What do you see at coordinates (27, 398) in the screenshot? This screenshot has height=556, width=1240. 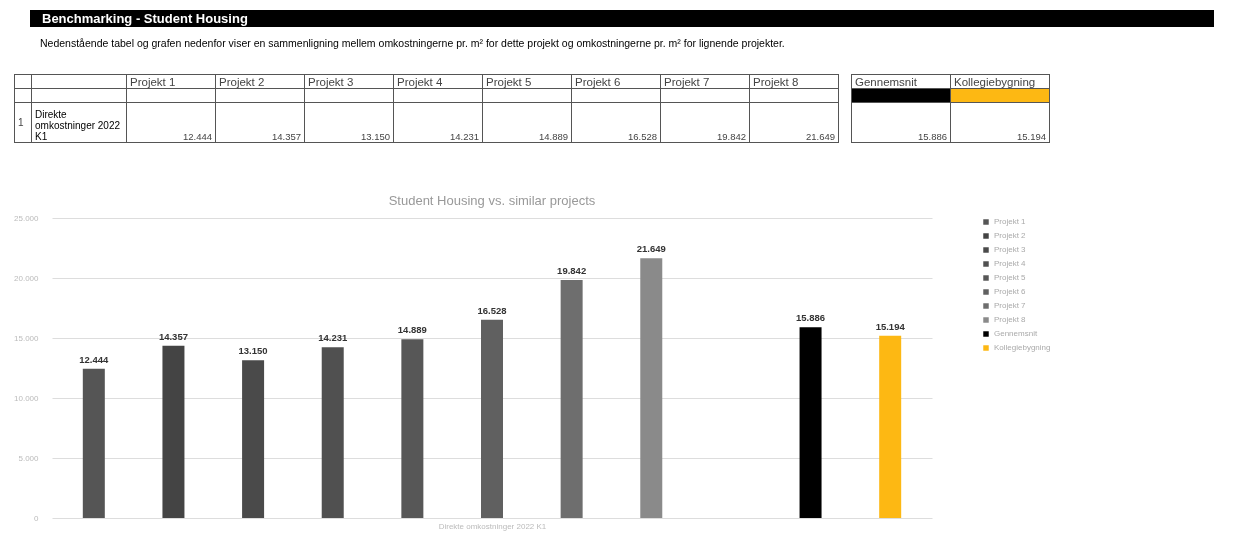 I see `y-tick-label: 10.000` at bounding box center [27, 398].